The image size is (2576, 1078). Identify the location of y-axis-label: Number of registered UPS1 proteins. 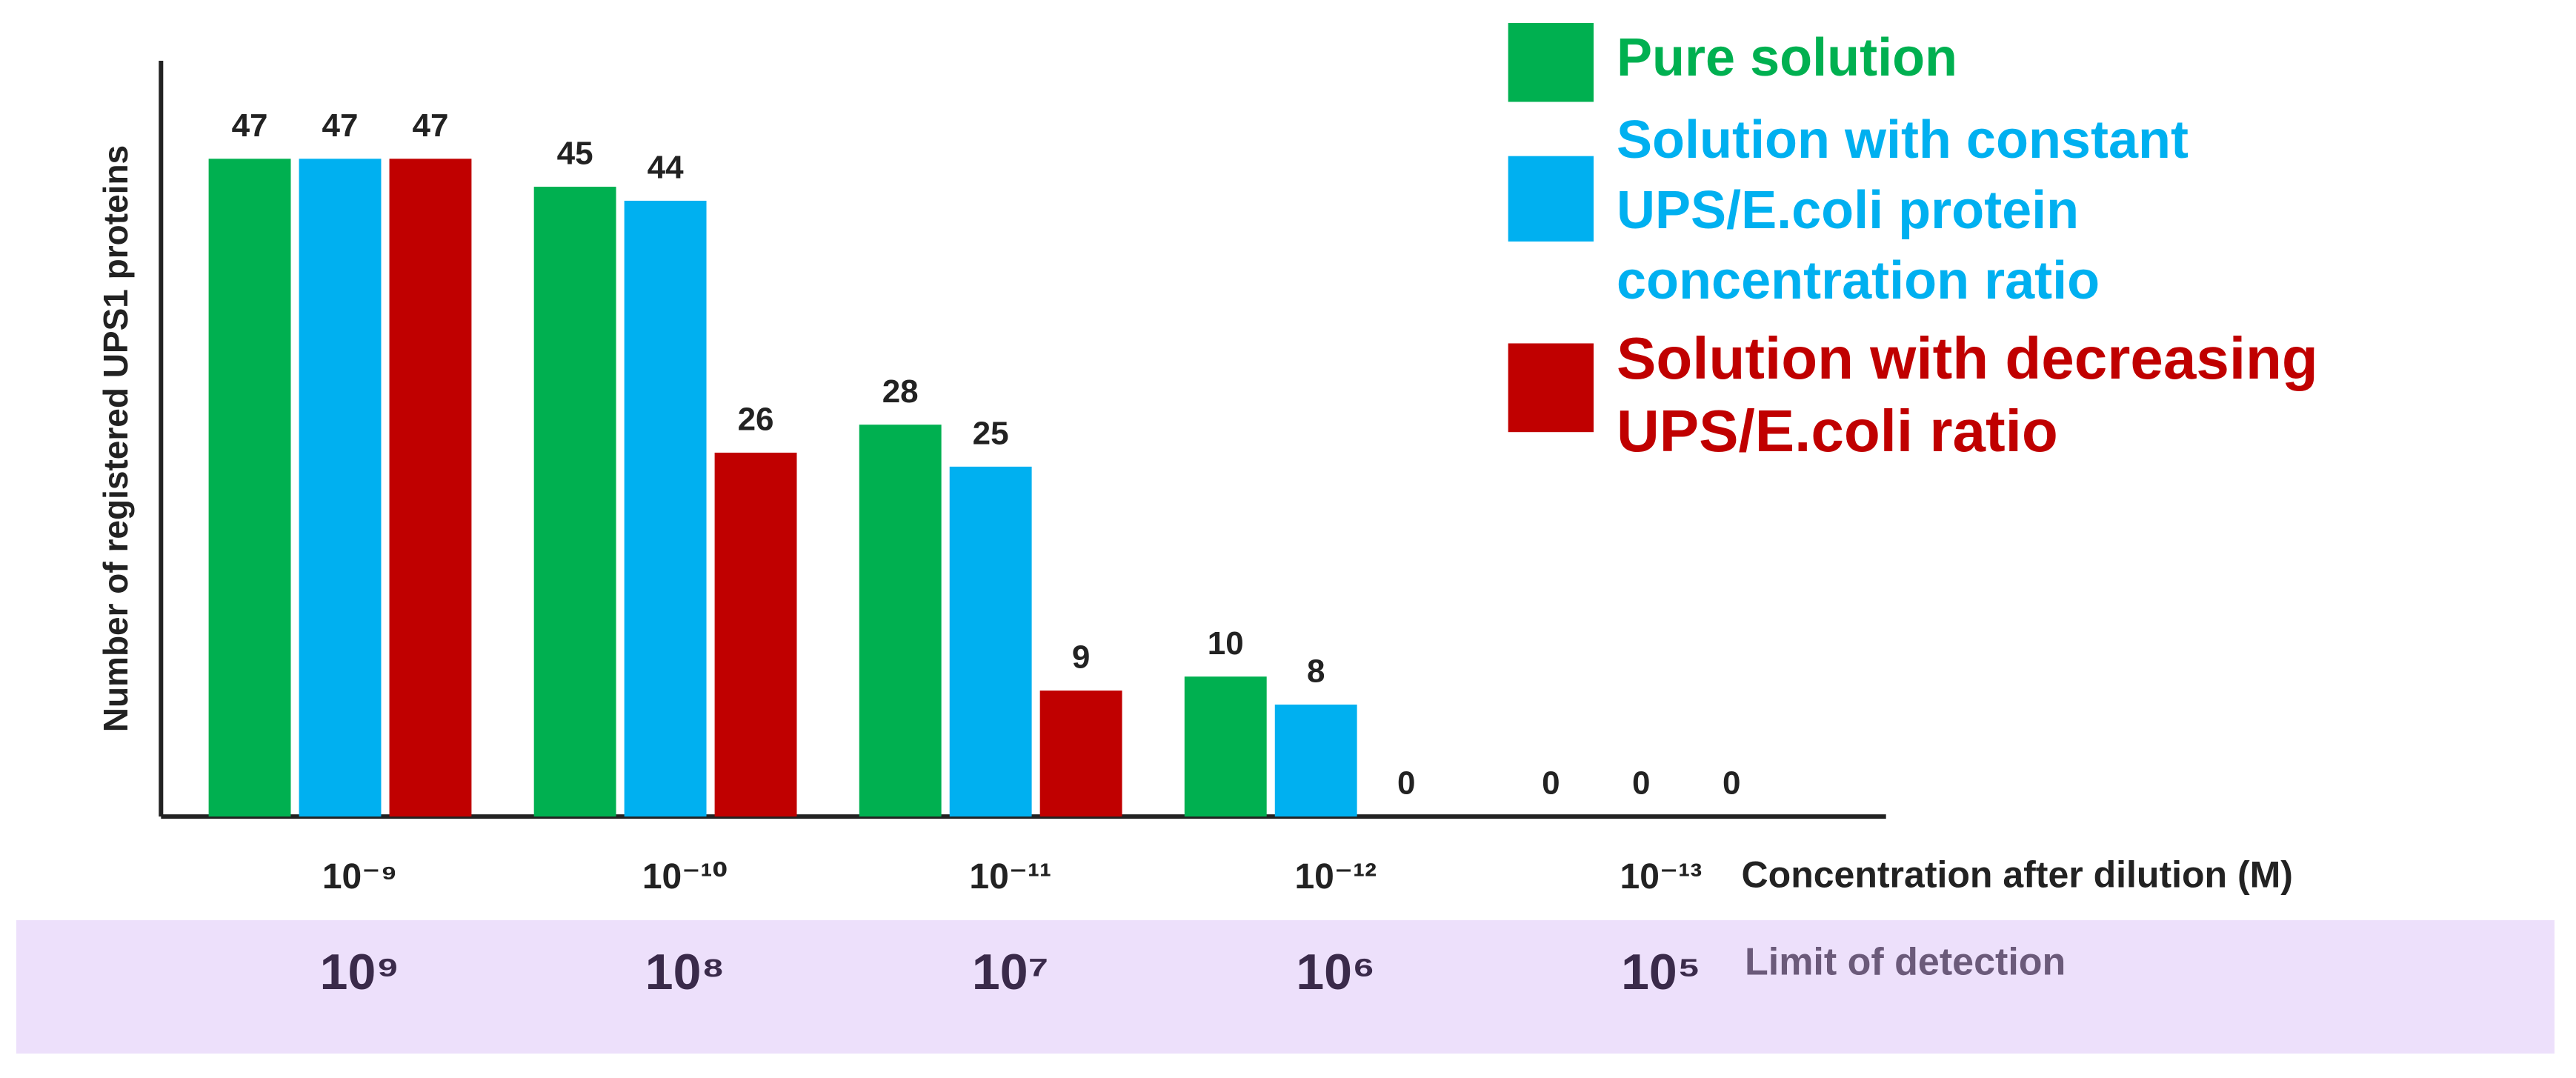
(115, 438).